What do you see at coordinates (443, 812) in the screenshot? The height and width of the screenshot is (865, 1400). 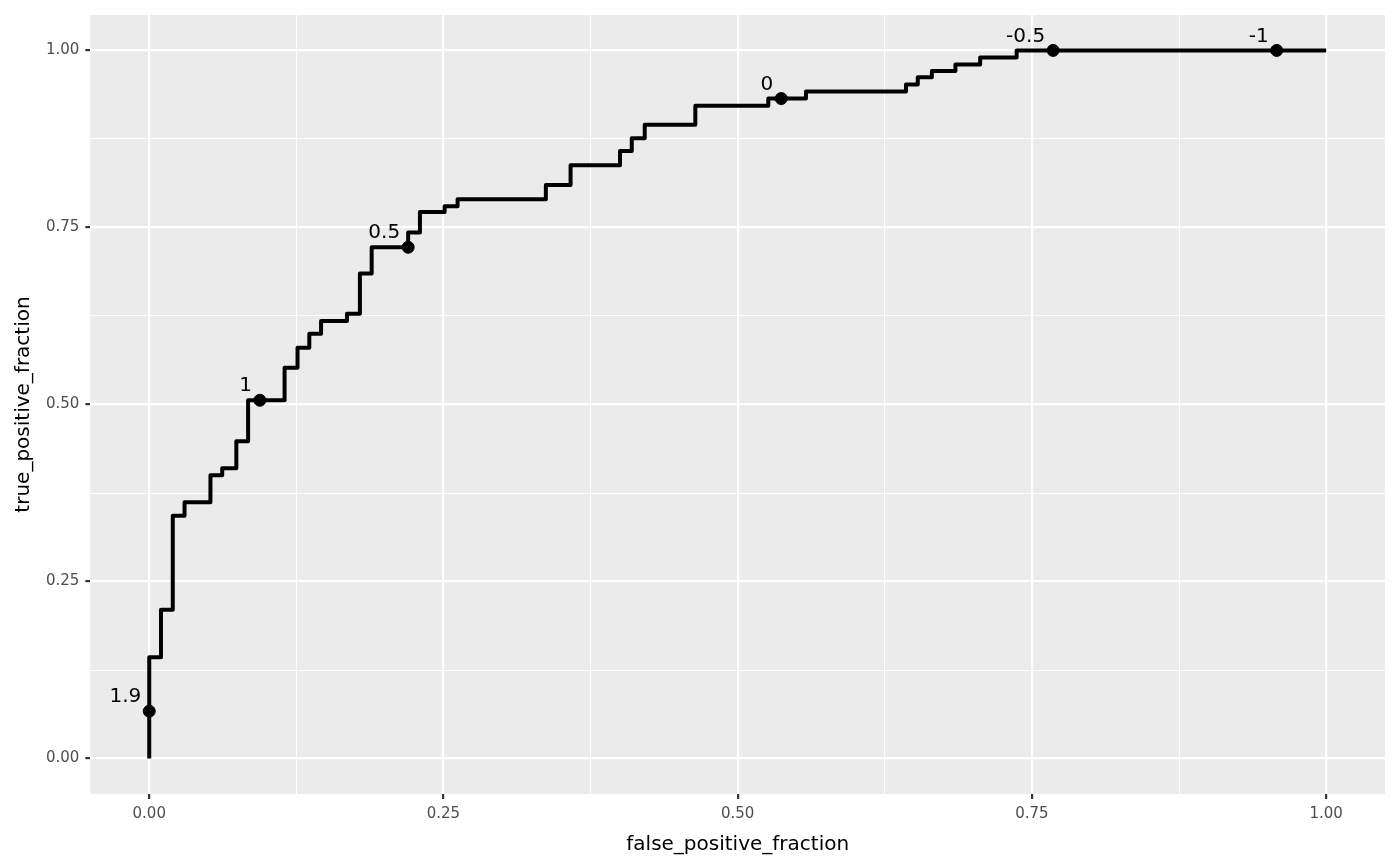 I see `x-tick-label: 0.25` at bounding box center [443, 812].